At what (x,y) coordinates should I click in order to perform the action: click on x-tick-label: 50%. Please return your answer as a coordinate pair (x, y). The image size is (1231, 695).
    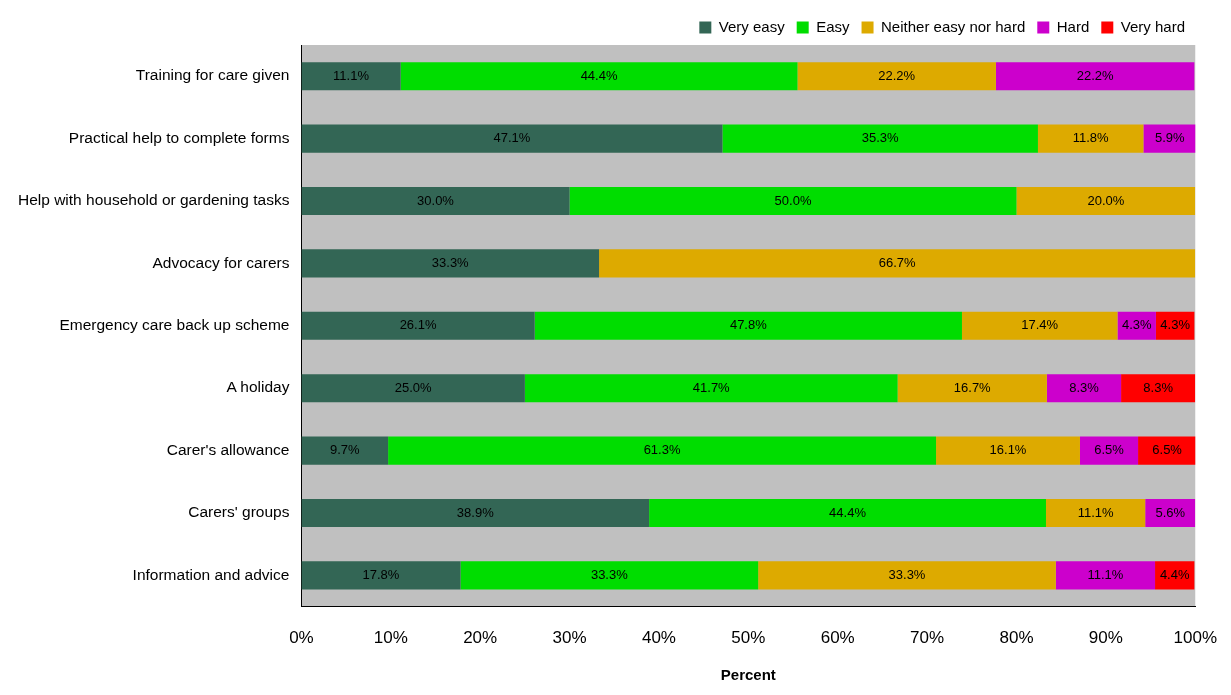
    Looking at the image, I should click on (748, 638).